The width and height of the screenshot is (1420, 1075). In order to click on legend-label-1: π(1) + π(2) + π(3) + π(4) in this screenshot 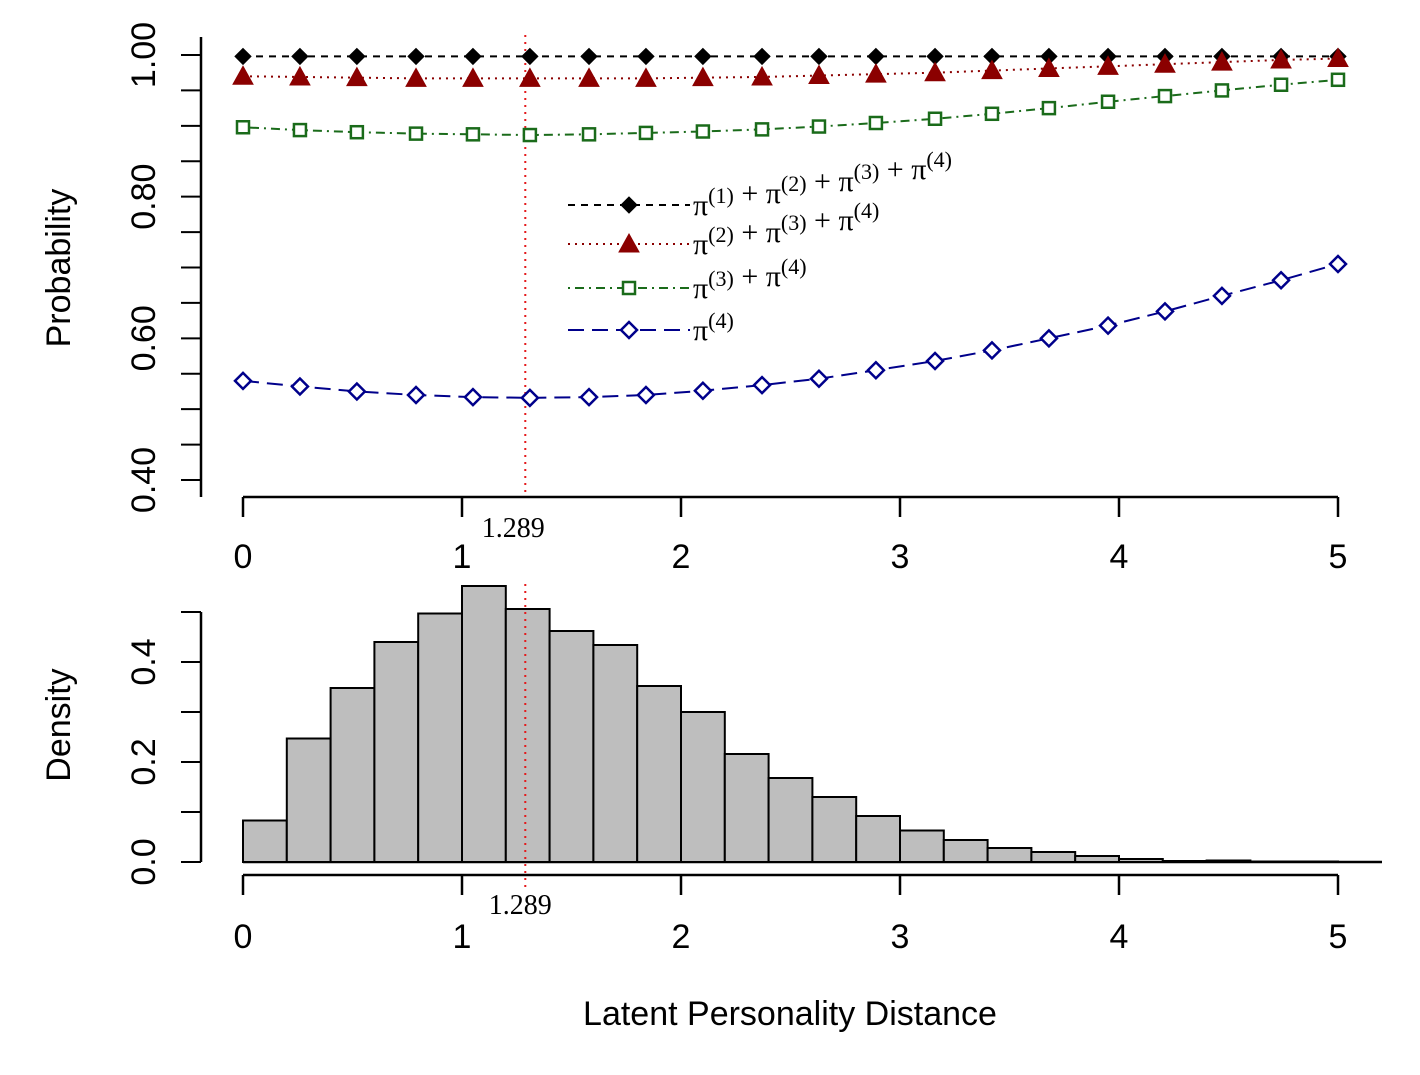, I will do `click(822, 184)`.